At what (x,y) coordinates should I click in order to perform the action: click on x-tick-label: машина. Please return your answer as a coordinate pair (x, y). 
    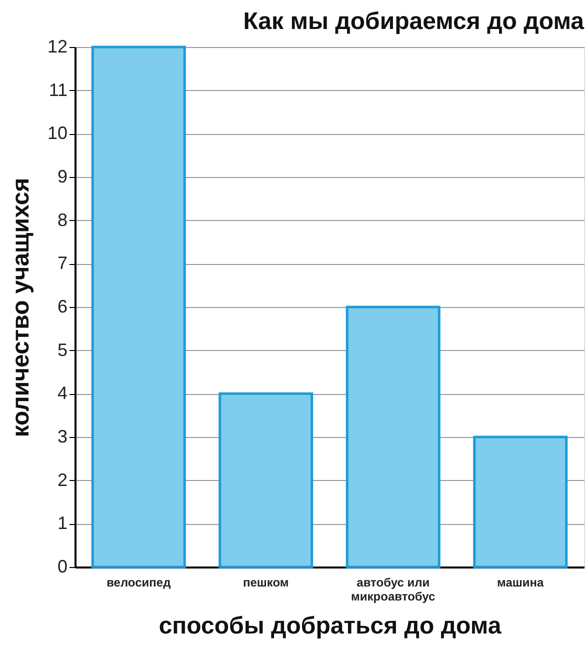
    Looking at the image, I should click on (520, 583).